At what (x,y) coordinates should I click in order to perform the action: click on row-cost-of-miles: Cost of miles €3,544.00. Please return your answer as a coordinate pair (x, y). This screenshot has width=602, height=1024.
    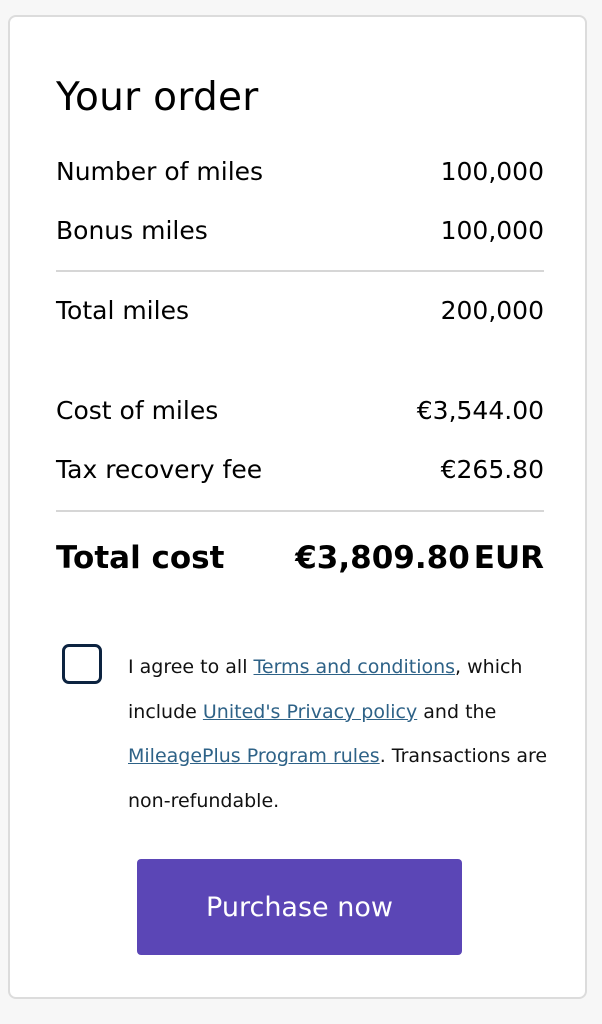
    Looking at the image, I should click on (300, 411).